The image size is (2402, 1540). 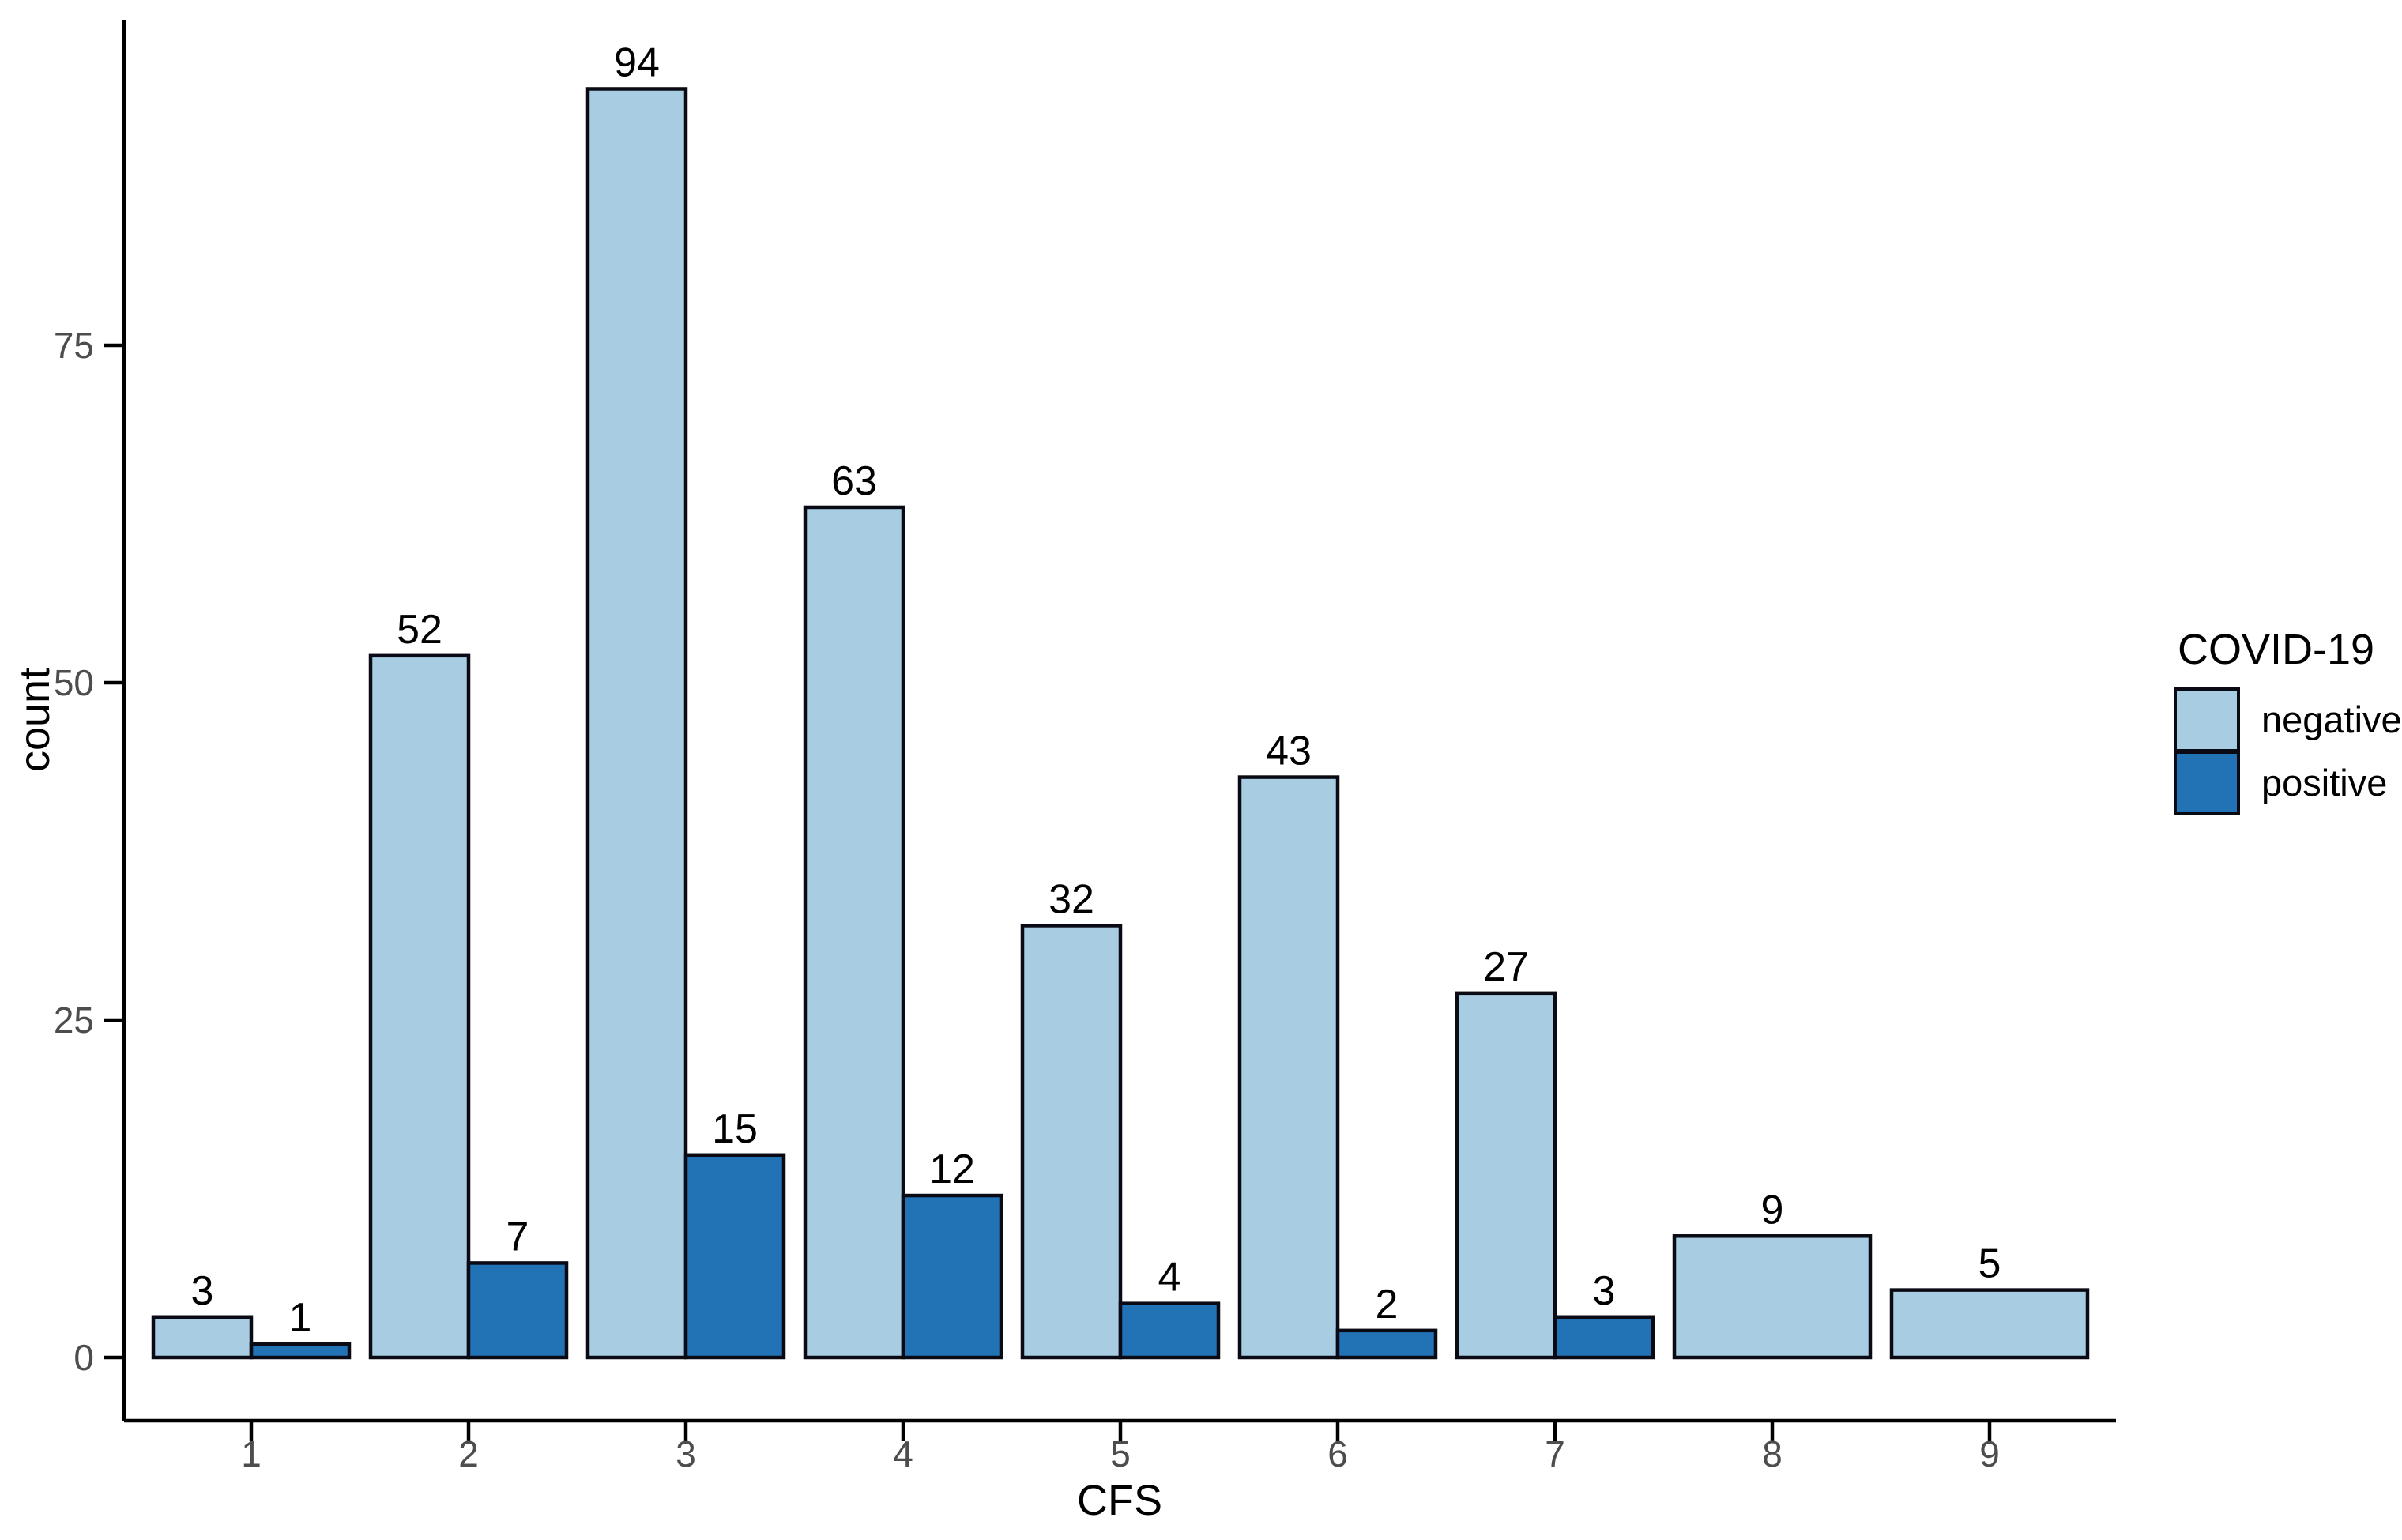 What do you see at coordinates (74, 1020) in the screenshot?
I see `y-tick-label: 25` at bounding box center [74, 1020].